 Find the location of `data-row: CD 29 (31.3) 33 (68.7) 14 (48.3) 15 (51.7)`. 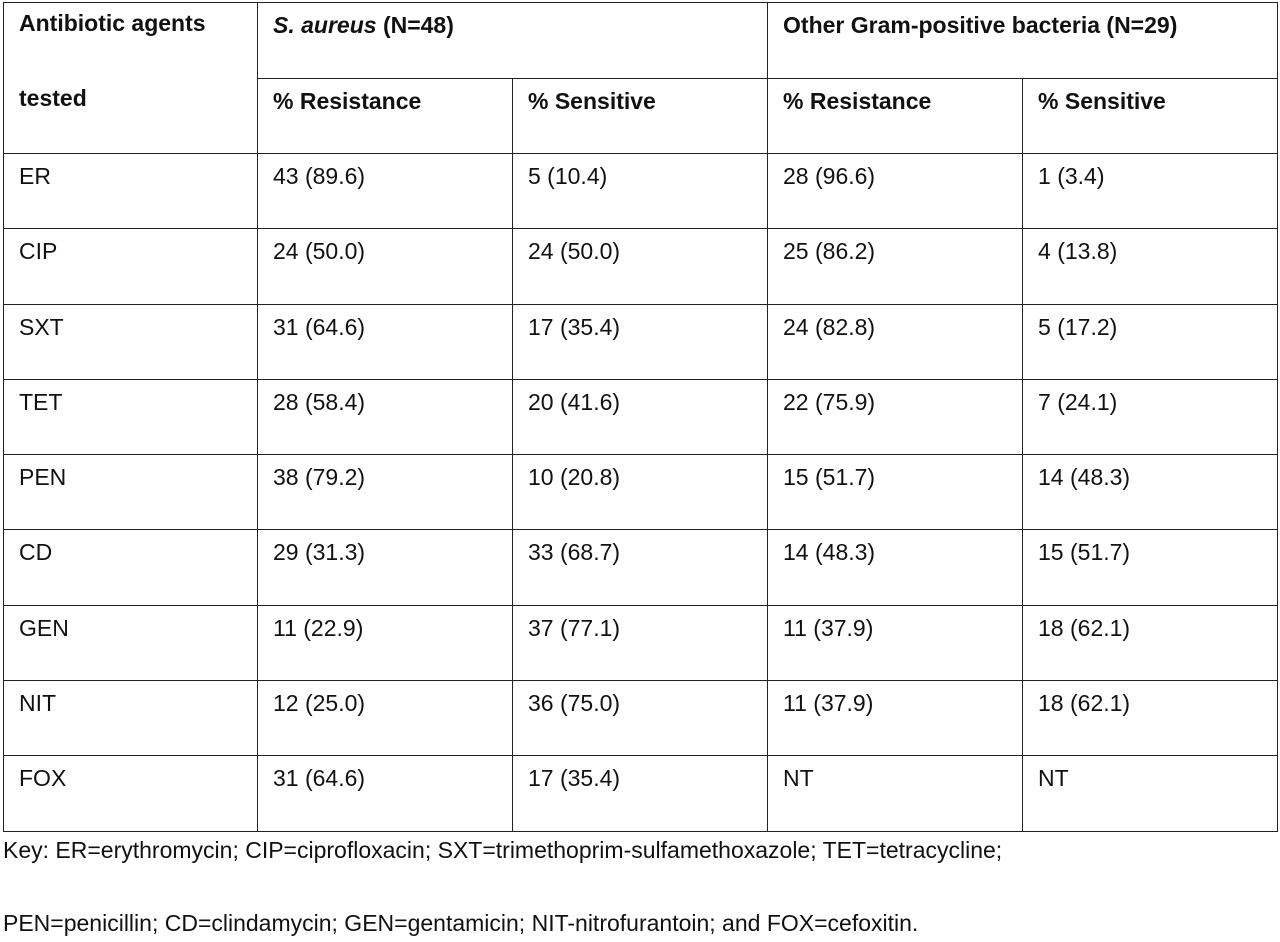

data-row: CD 29 (31.3) 33 (68.7) 14 (48.3) 15 (51.7) is located at coordinates (641, 567).